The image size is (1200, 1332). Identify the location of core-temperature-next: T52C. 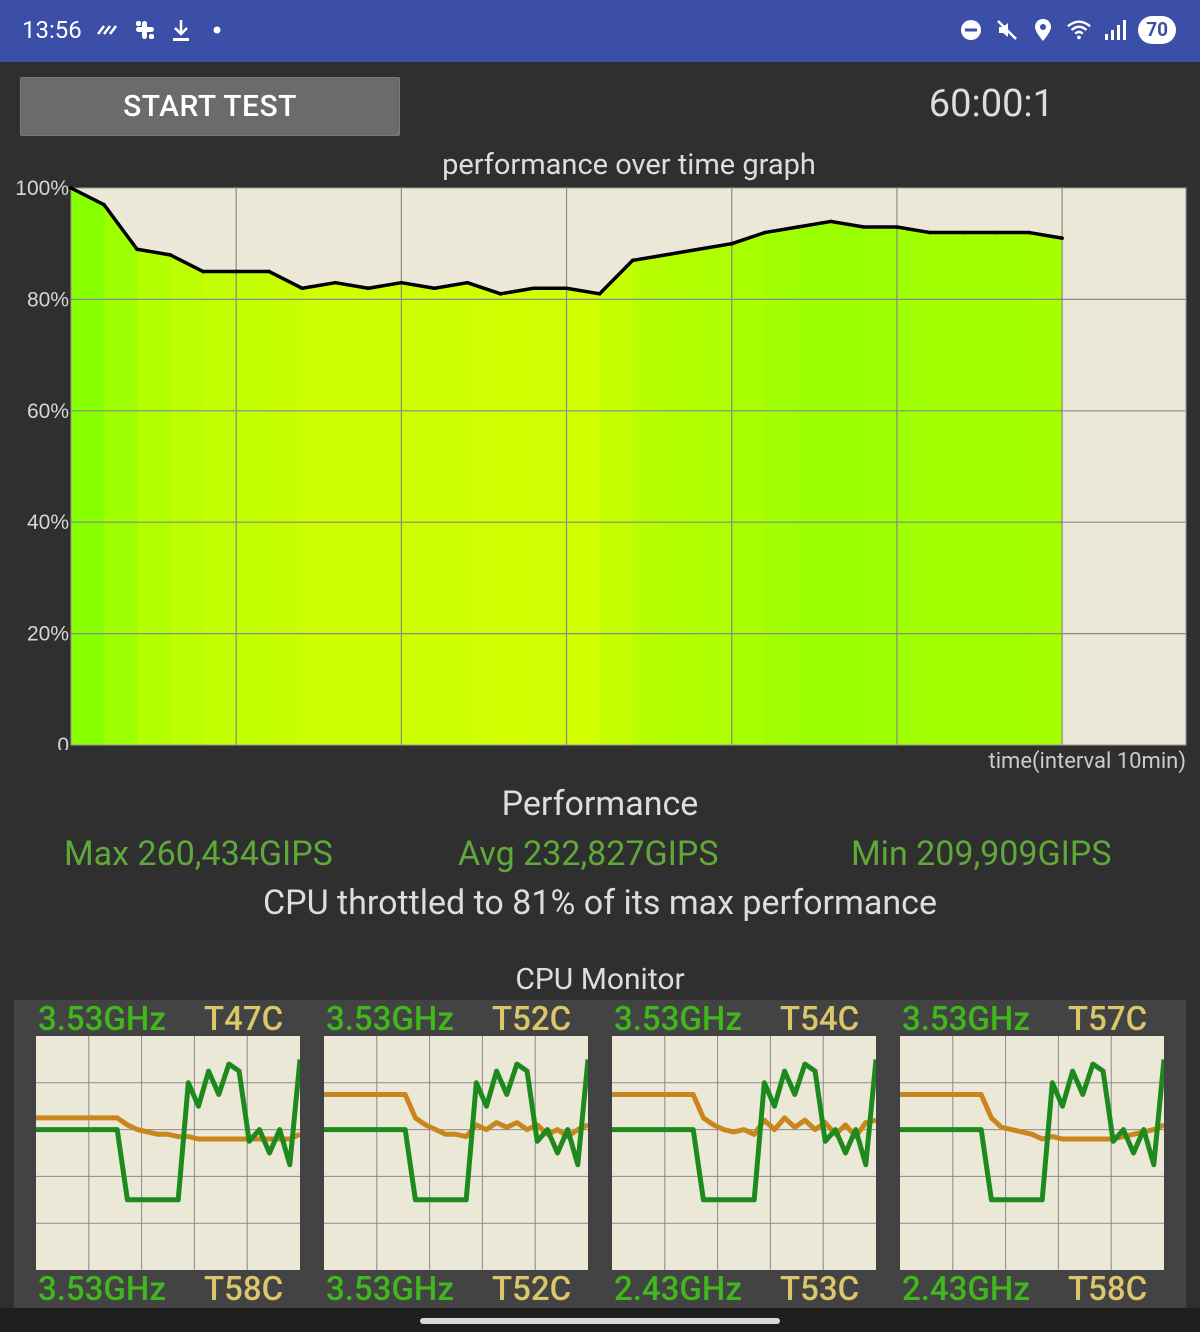
(532, 1289).